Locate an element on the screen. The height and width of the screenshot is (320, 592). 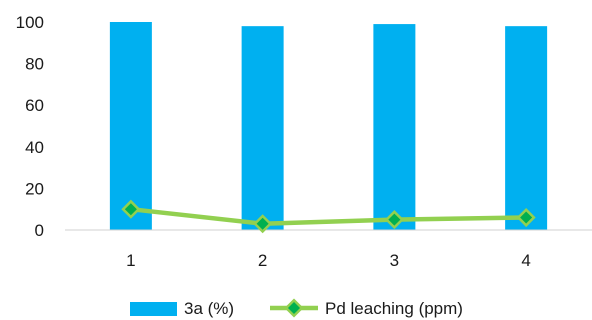
y-tick-label: 100 is located at coordinates (30, 22).